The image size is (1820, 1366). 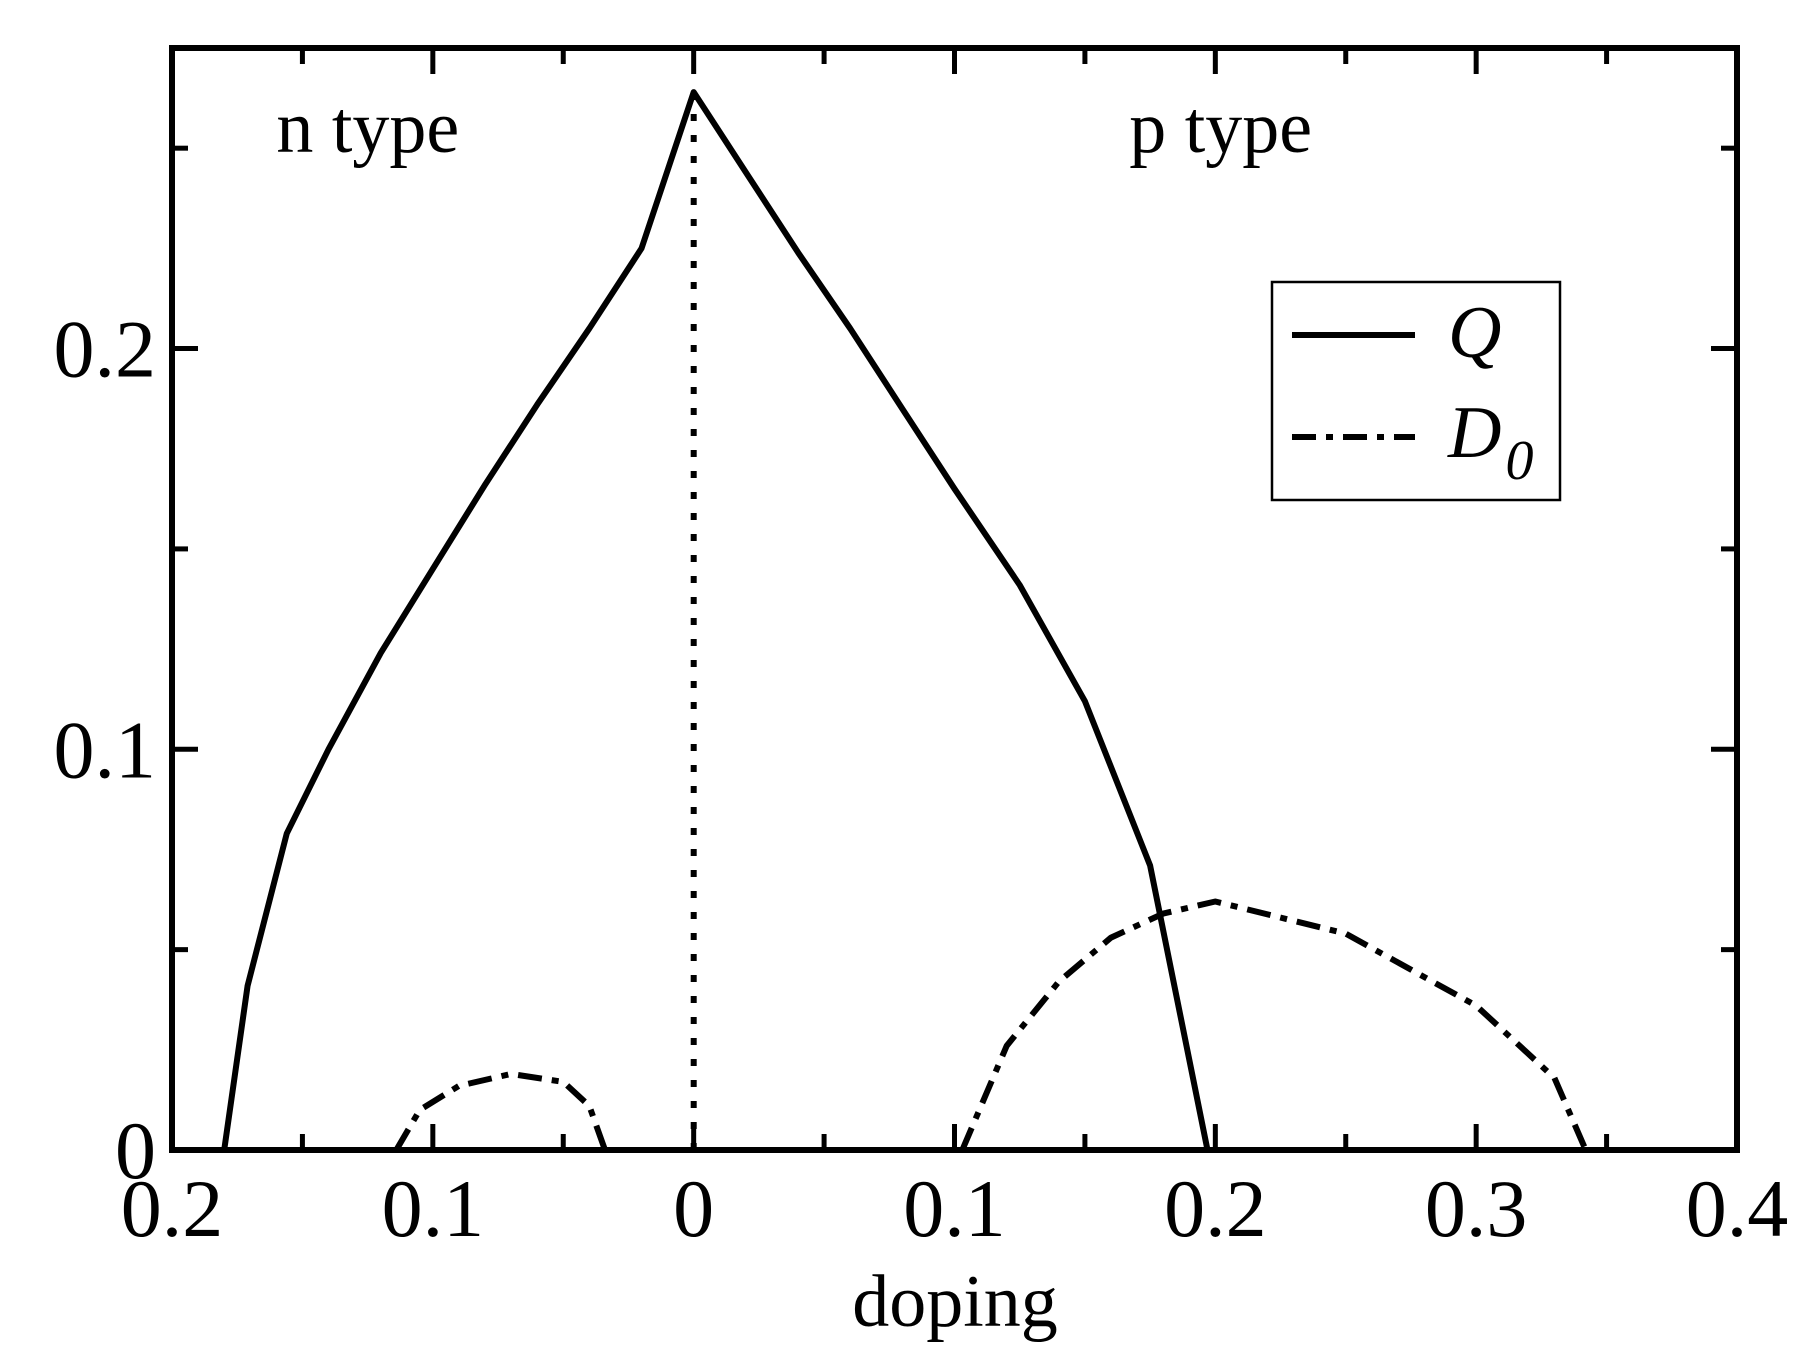 What do you see at coordinates (1474, 433) in the screenshot?
I see `legend-label-d0-main: D` at bounding box center [1474, 433].